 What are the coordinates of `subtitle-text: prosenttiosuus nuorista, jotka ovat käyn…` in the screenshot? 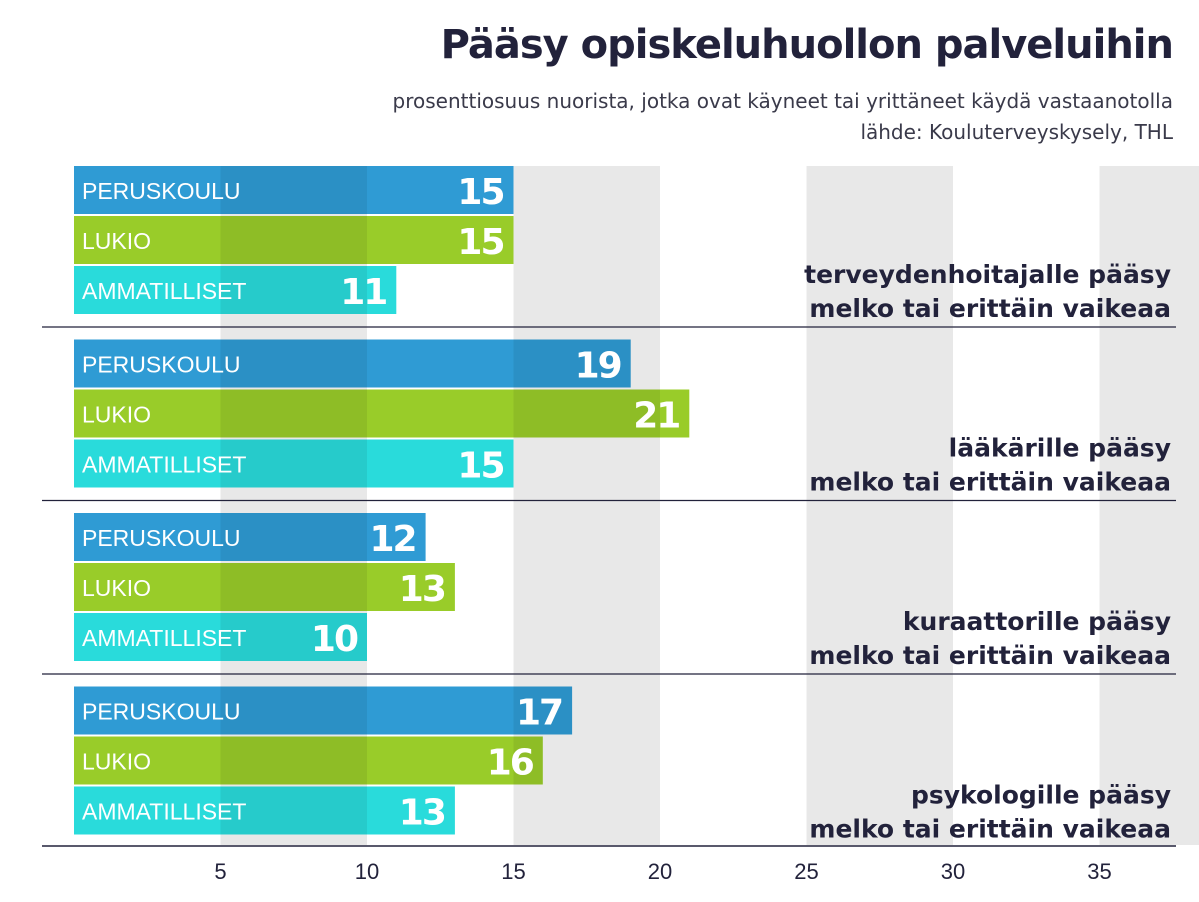 It's located at (782, 101).